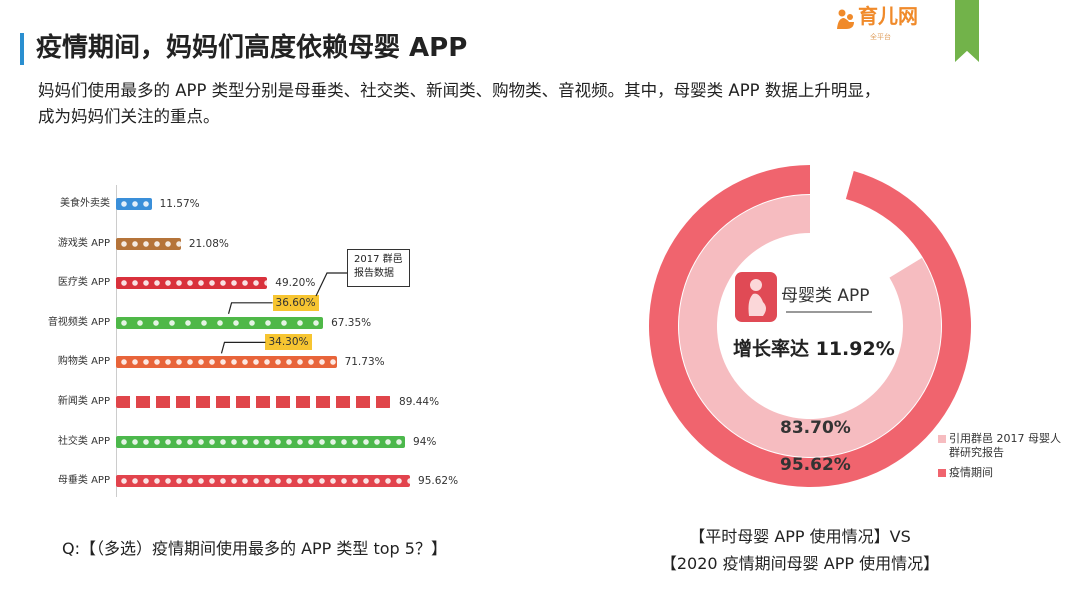 The width and height of the screenshot is (1080, 608). What do you see at coordinates (331, 284) in the screenshot?
I see `leader-line-callout` at bounding box center [331, 284].